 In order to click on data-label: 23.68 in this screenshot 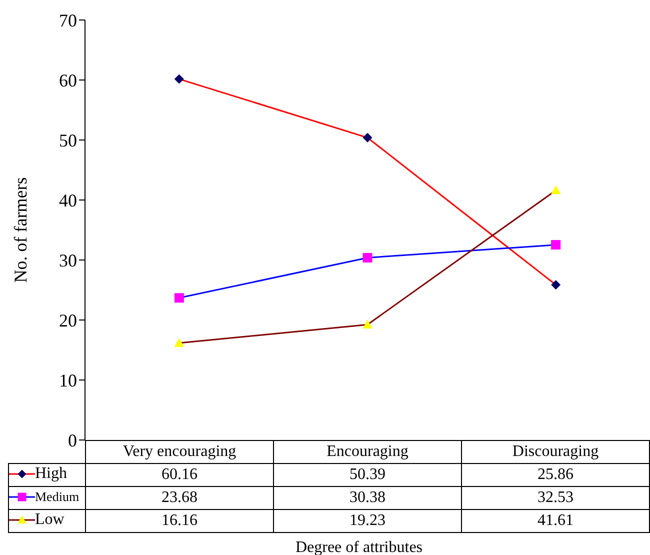, I will do `click(180, 498)`.